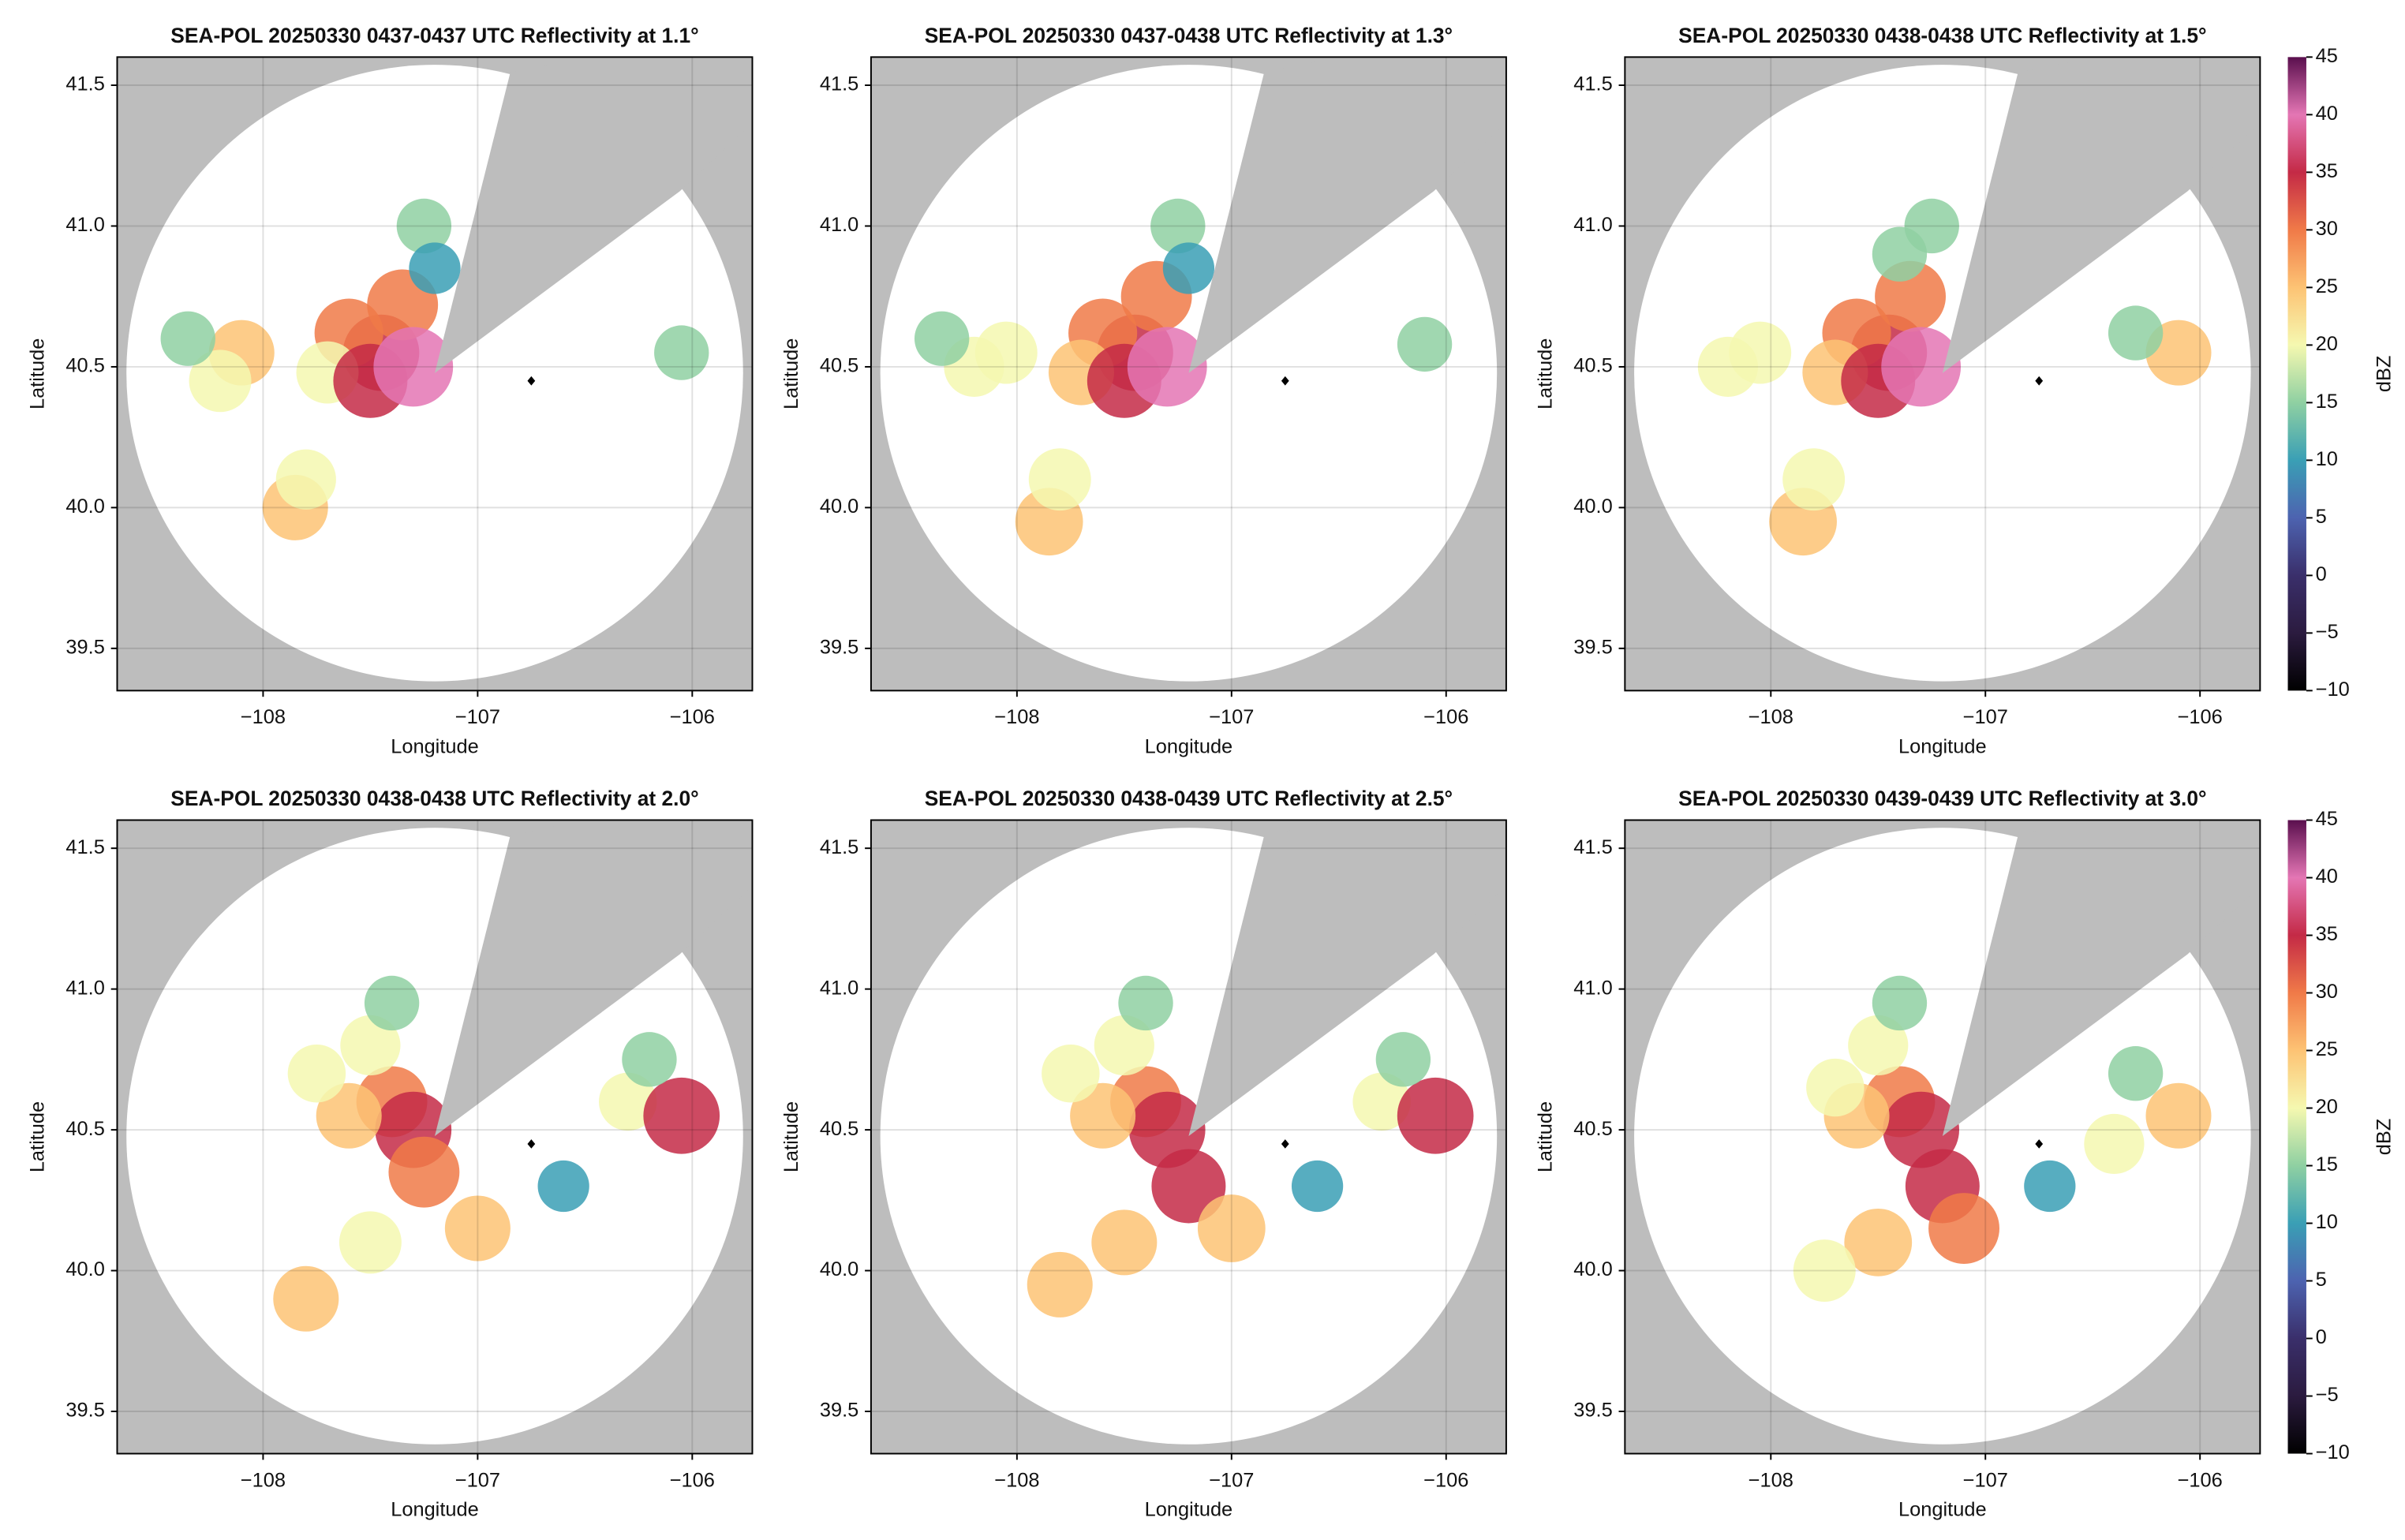  What do you see at coordinates (2333, 1452) in the screenshot?
I see `colorbar-tick-label: −10` at bounding box center [2333, 1452].